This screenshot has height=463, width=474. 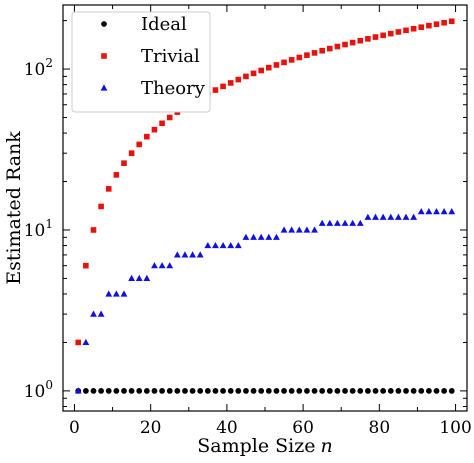 What do you see at coordinates (455, 428) in the screenshot?
I see `x-tick-label: 100` at bounding box center [455, 428].